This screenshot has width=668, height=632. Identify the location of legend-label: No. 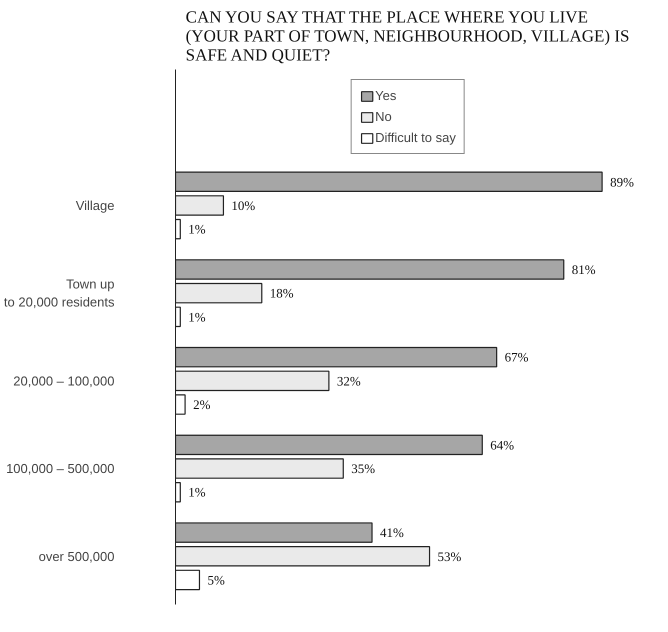
(384, 116).